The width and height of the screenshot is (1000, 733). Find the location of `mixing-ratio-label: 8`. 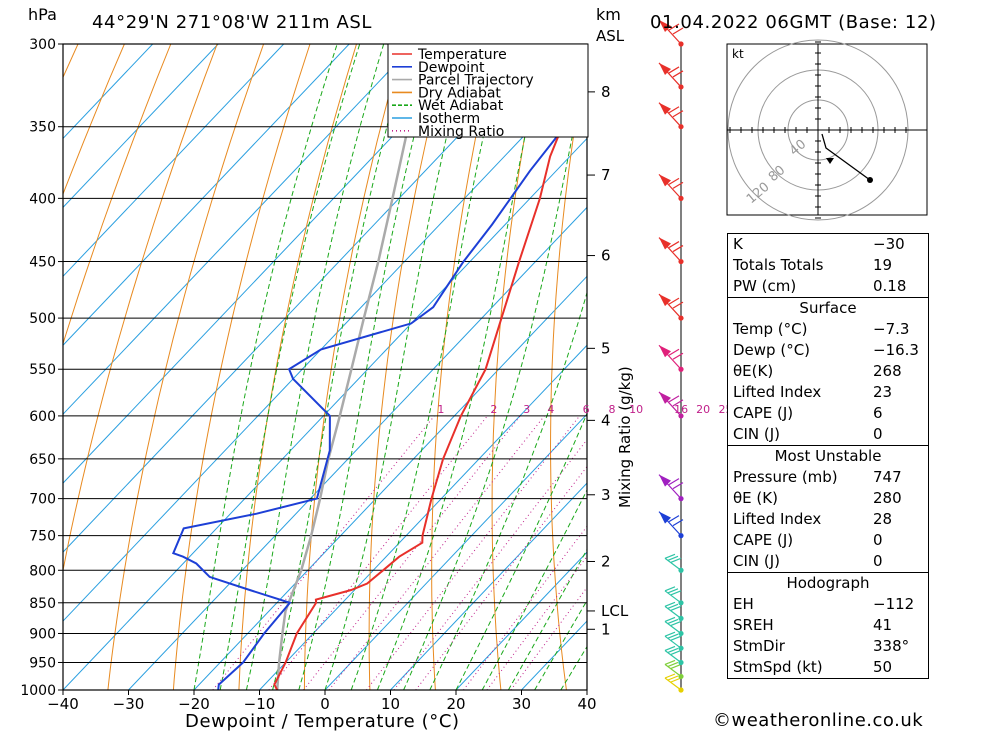

mixing-ratio-label: 8 is located at coordinates (612, 409).